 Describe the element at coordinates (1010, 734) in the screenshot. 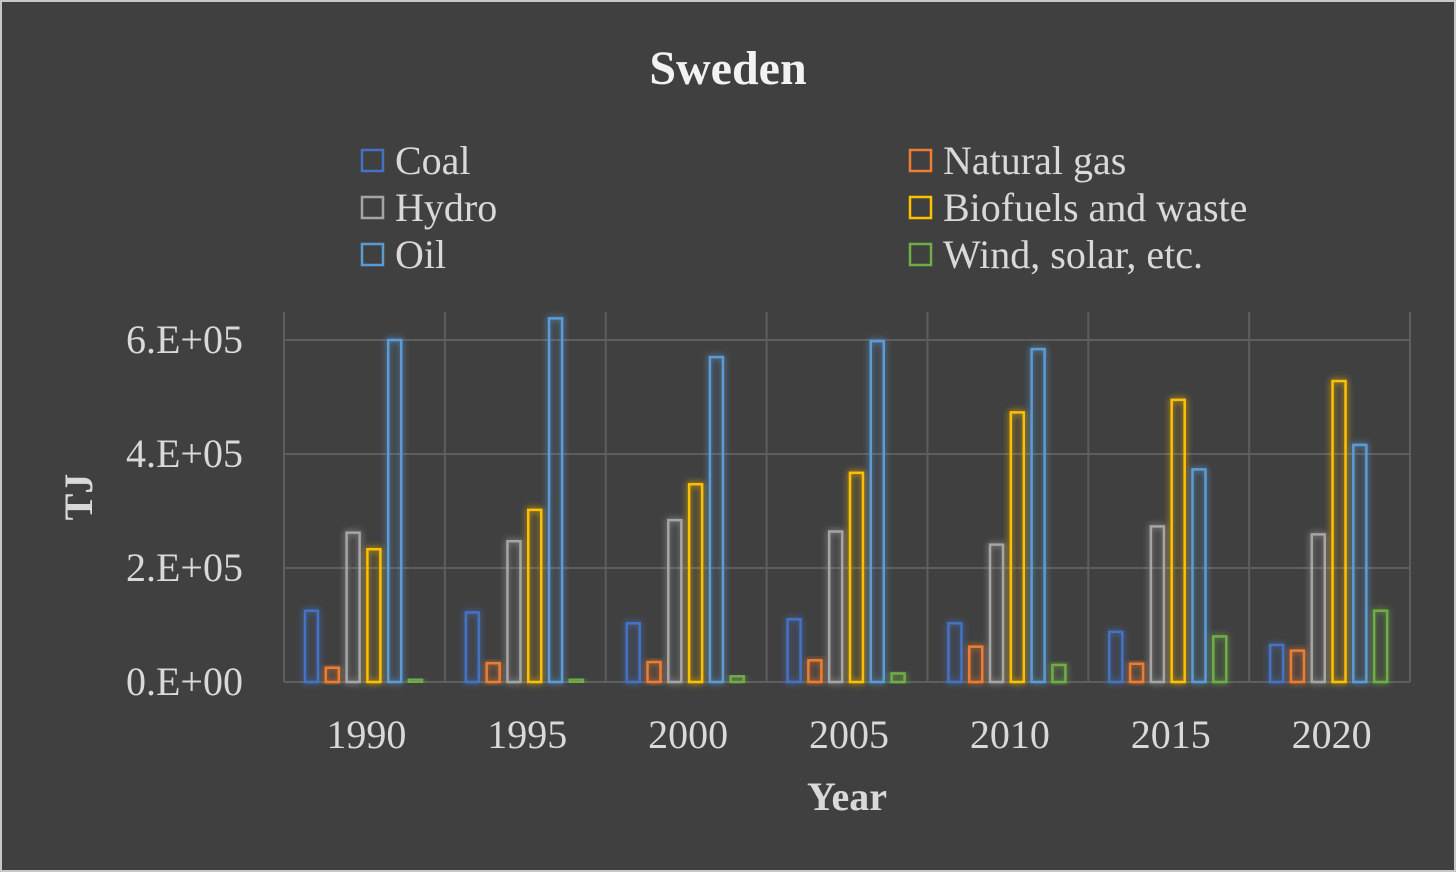

I see `x-tick-label: 2010` at that location.